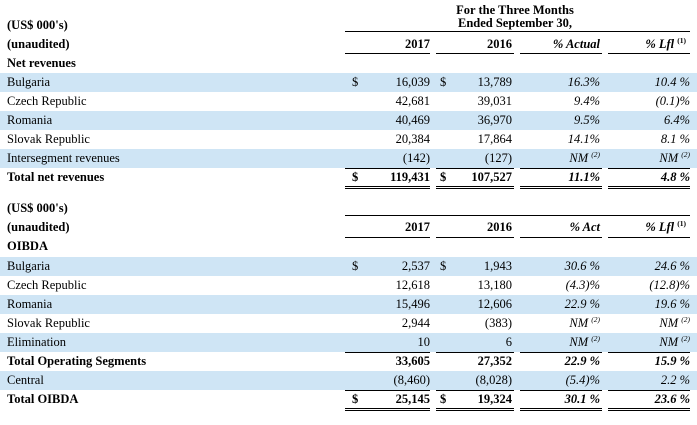  Describe the element at coordinates (494, 139) in the screenshot. I see `value-2016: 17,864` at that location.